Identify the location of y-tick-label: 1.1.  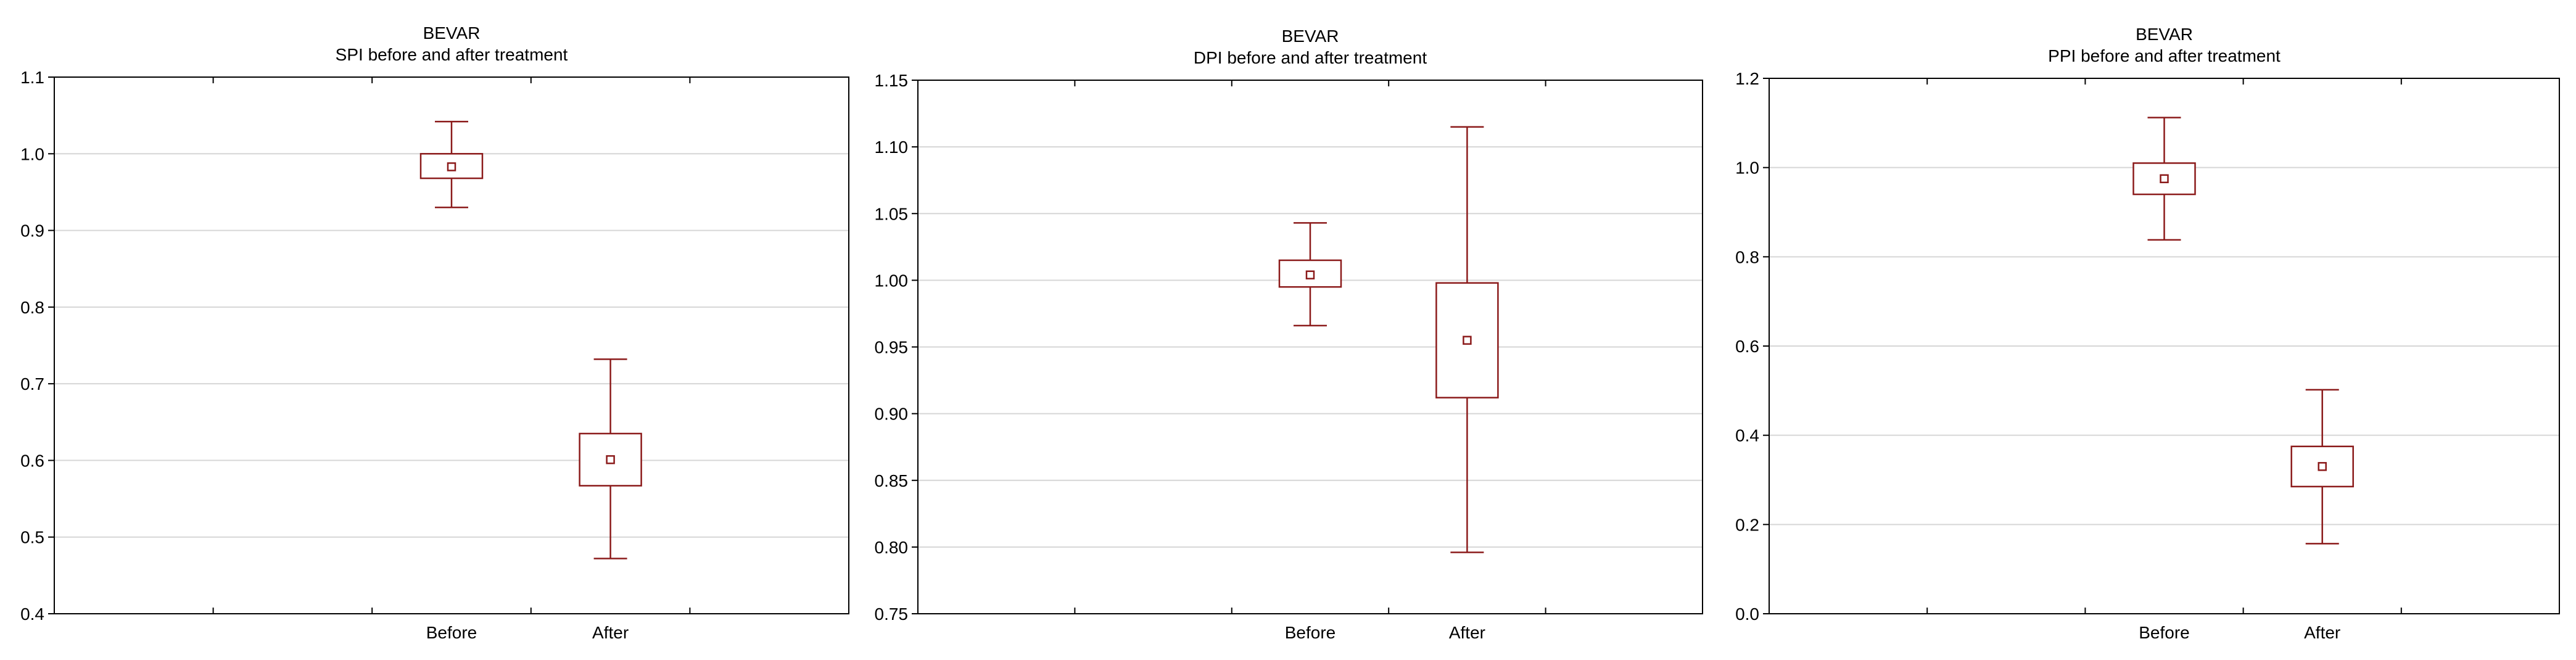
(32, 77).